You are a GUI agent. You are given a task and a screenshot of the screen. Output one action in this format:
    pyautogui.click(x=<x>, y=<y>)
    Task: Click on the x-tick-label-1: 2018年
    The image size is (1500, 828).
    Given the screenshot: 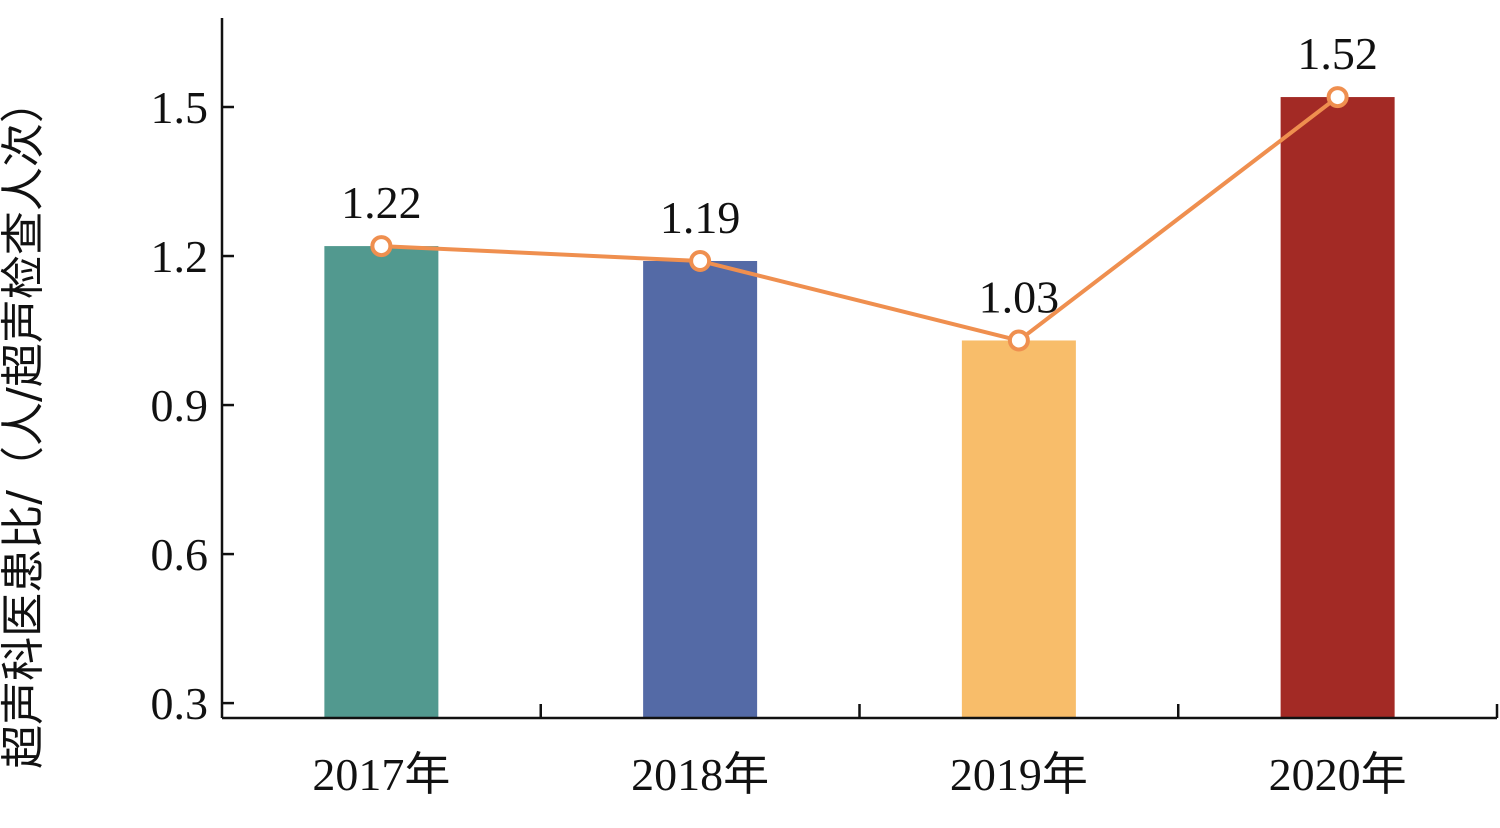 What is the action you would take?
    pyautogui.click(x=700, y=774)
    